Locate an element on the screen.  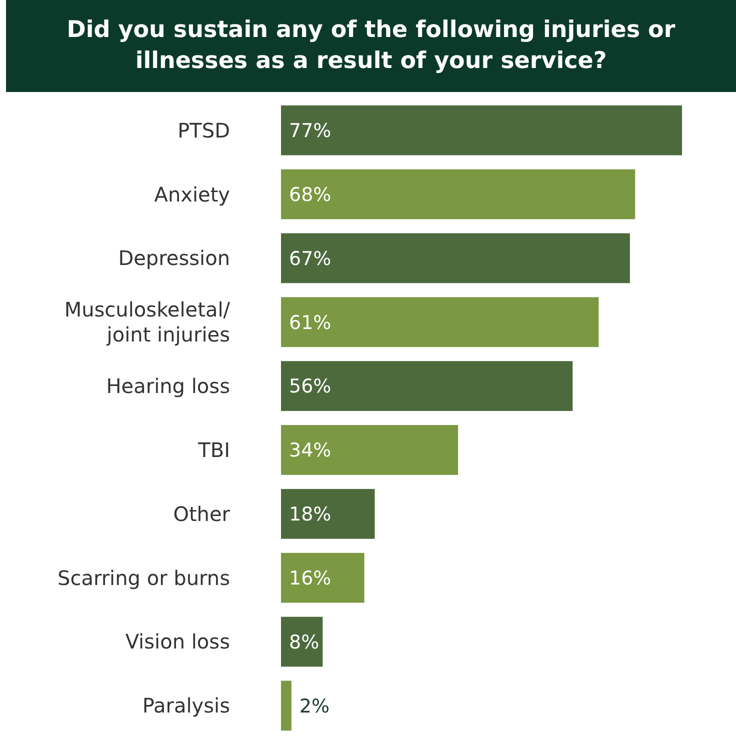
chart-title: Did you sustain any of the following injuries or illnesses as a result of your service? is located at coordinates (371, 46).